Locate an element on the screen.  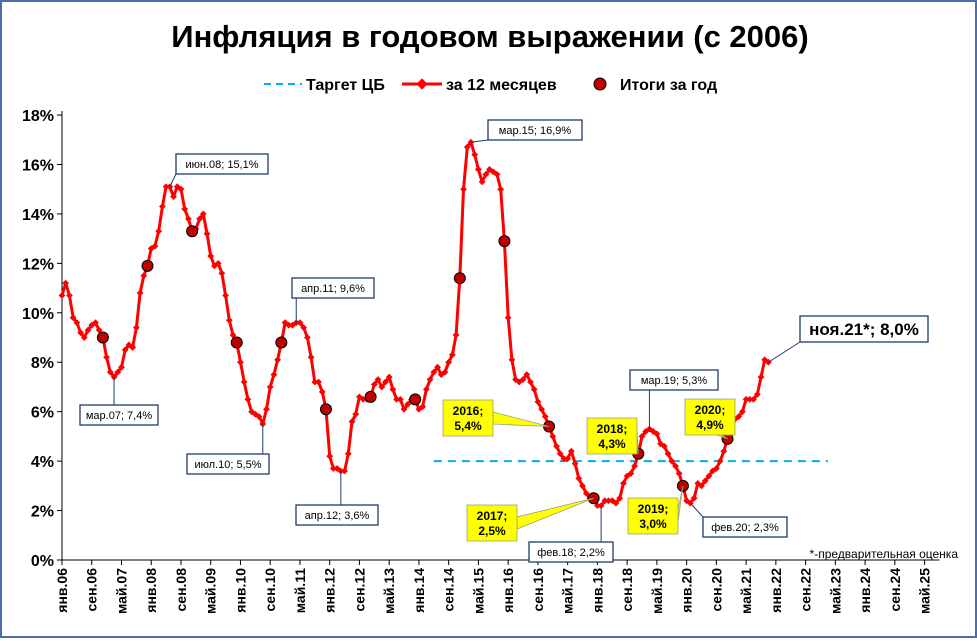
year-label-year: 2019; is located at coordinates (653, 509).